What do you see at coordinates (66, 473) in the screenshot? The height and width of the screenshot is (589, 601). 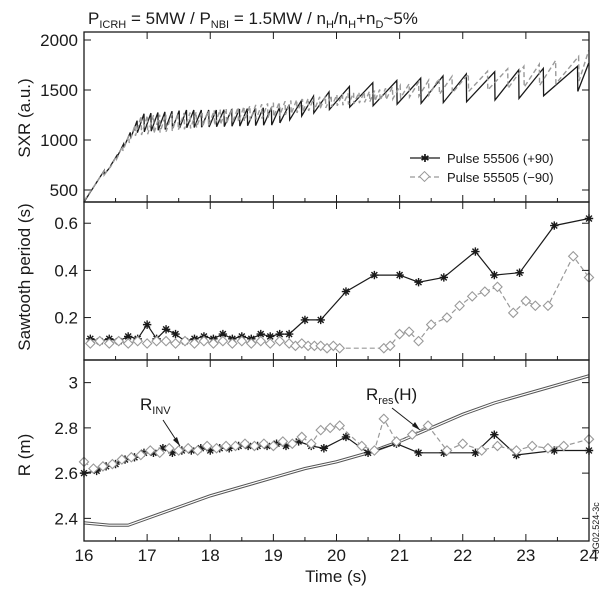 I see `y-tick-label-radius: 2.6` at bounding box center [66, 473].